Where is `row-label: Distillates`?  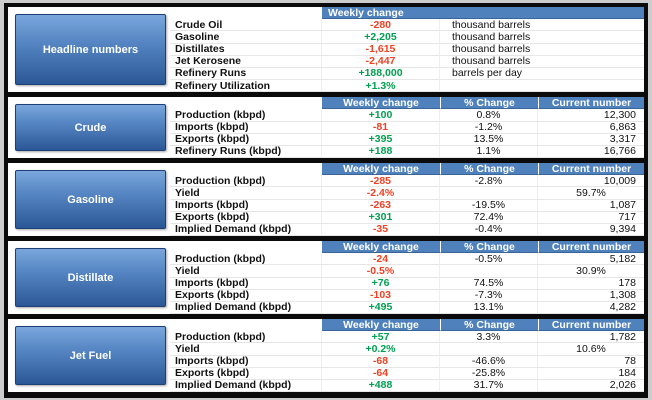
row-label: Distillates is located at coordinates (246, 49).